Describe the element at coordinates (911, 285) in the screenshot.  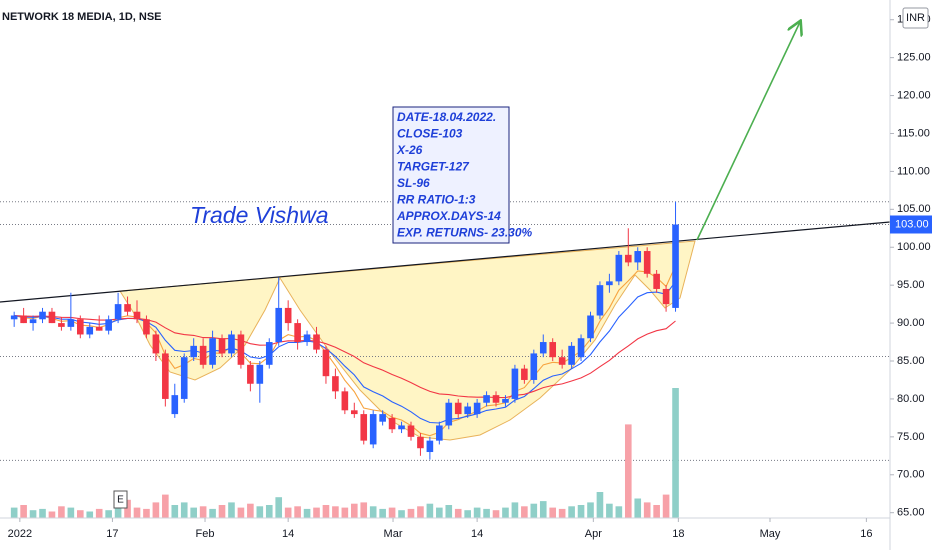
I see `y-tick-label: 95.00` at that location.